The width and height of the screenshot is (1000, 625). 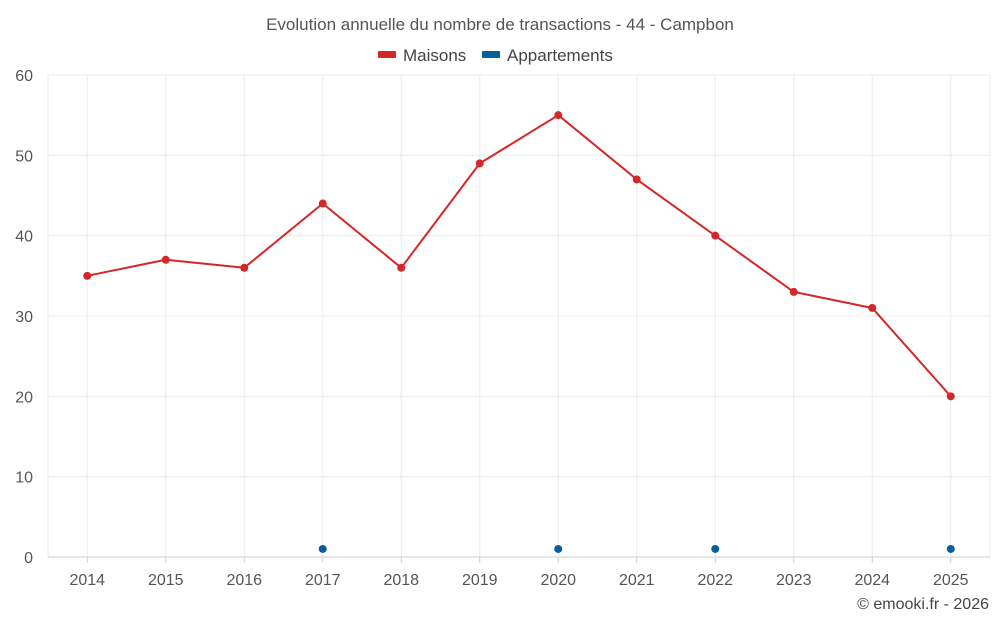 What do you see at coordinates (715, 580) in the screenshot?
I see `x-tick-label: 2022` at bounding box center [715, 580].